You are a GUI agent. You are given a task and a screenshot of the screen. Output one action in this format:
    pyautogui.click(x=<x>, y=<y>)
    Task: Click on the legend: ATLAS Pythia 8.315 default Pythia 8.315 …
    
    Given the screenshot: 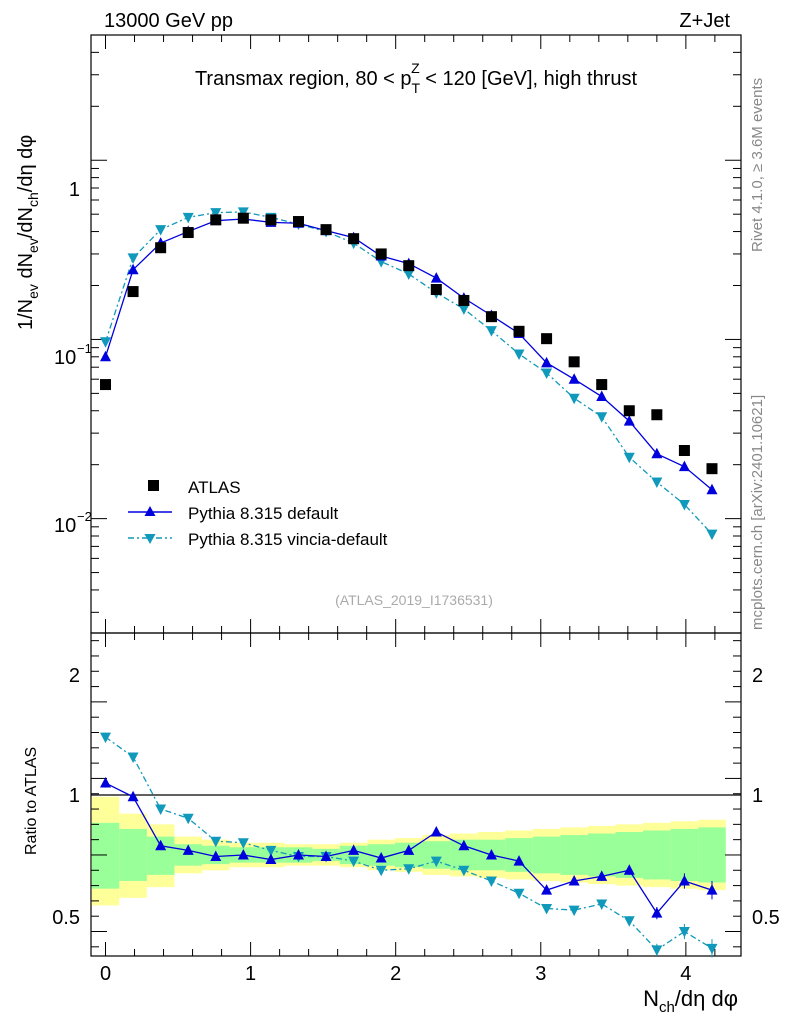 What is the action you would take?
    pyautogui.click(x=258, y=513)
    